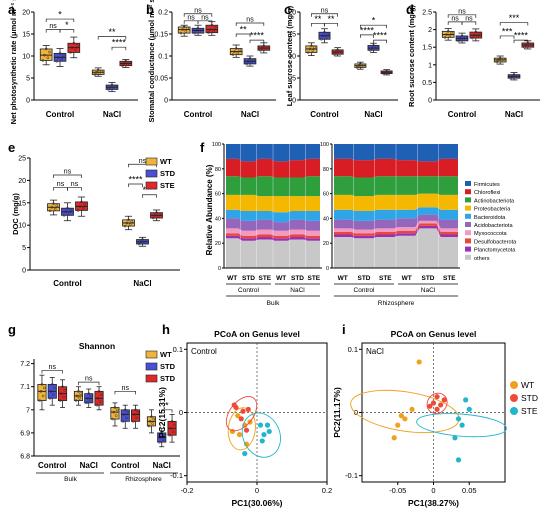 This screenshot has width=550, height=508. What do you see at coordinates (25, 433) in the screenshot?
I see `y-tick-label: 6.9` at bounding box center [25, 433].